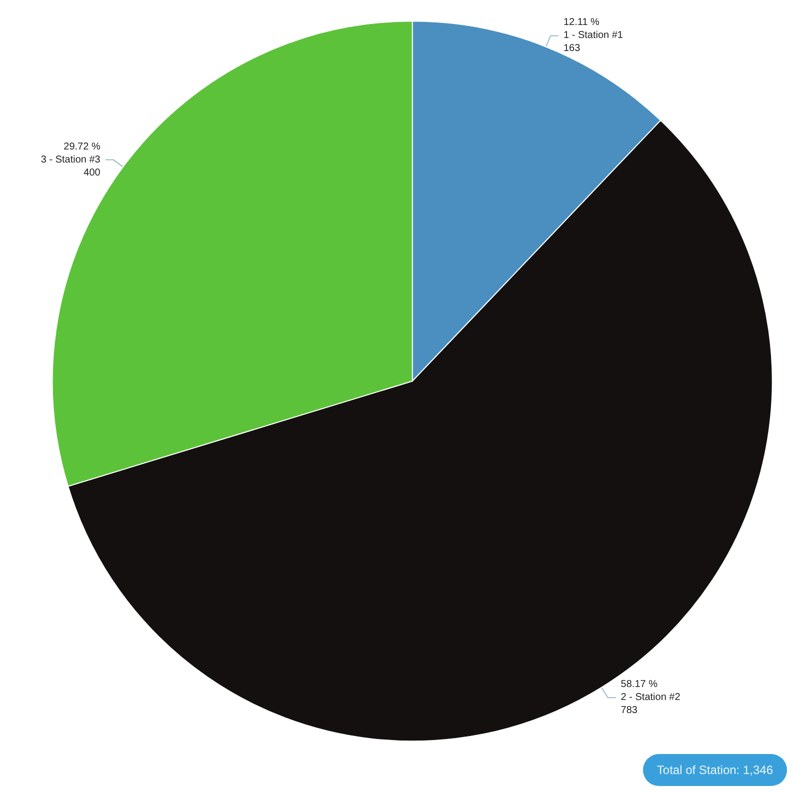  Describe the element at coordinates (82, 146) in the screenshot. I see `text: 29.72 %` at that location.